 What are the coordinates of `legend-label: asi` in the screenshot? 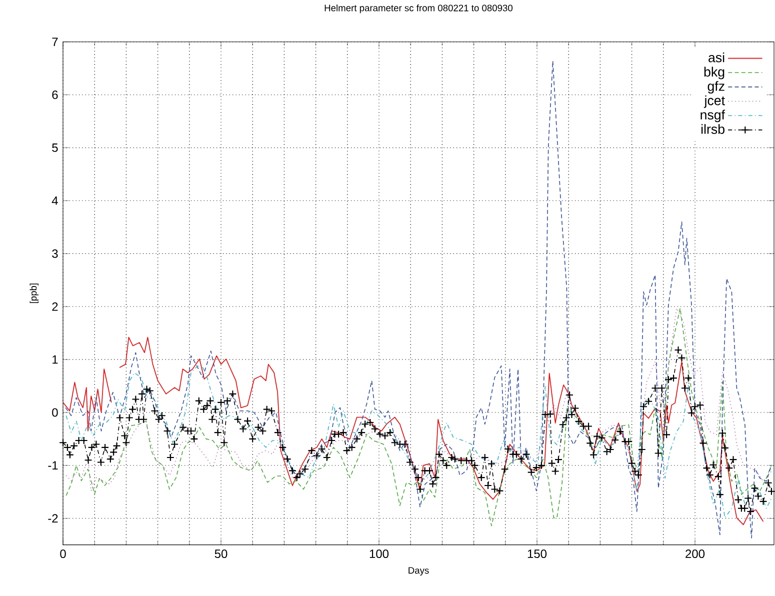 It's located at (716, 57).